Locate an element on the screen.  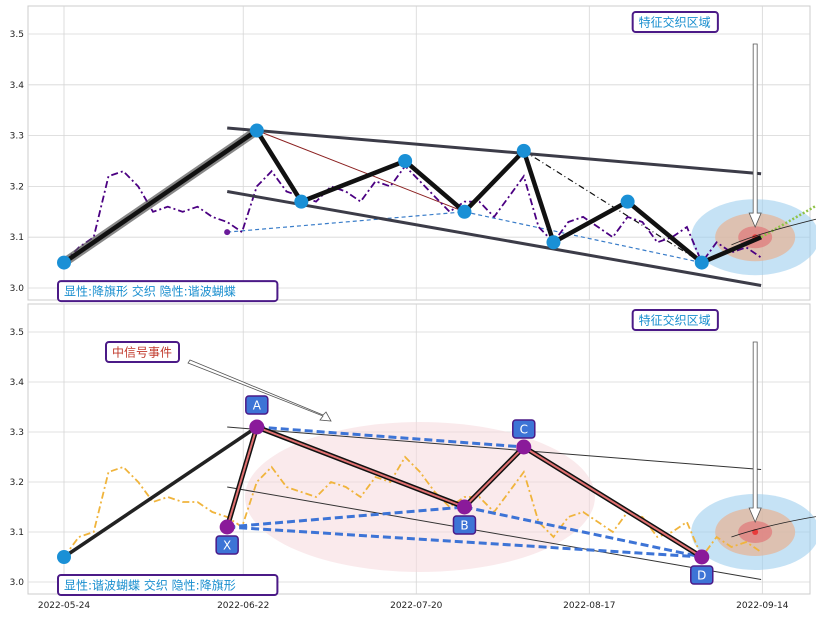
point-label-box-x is located at coordinates (227, 545).